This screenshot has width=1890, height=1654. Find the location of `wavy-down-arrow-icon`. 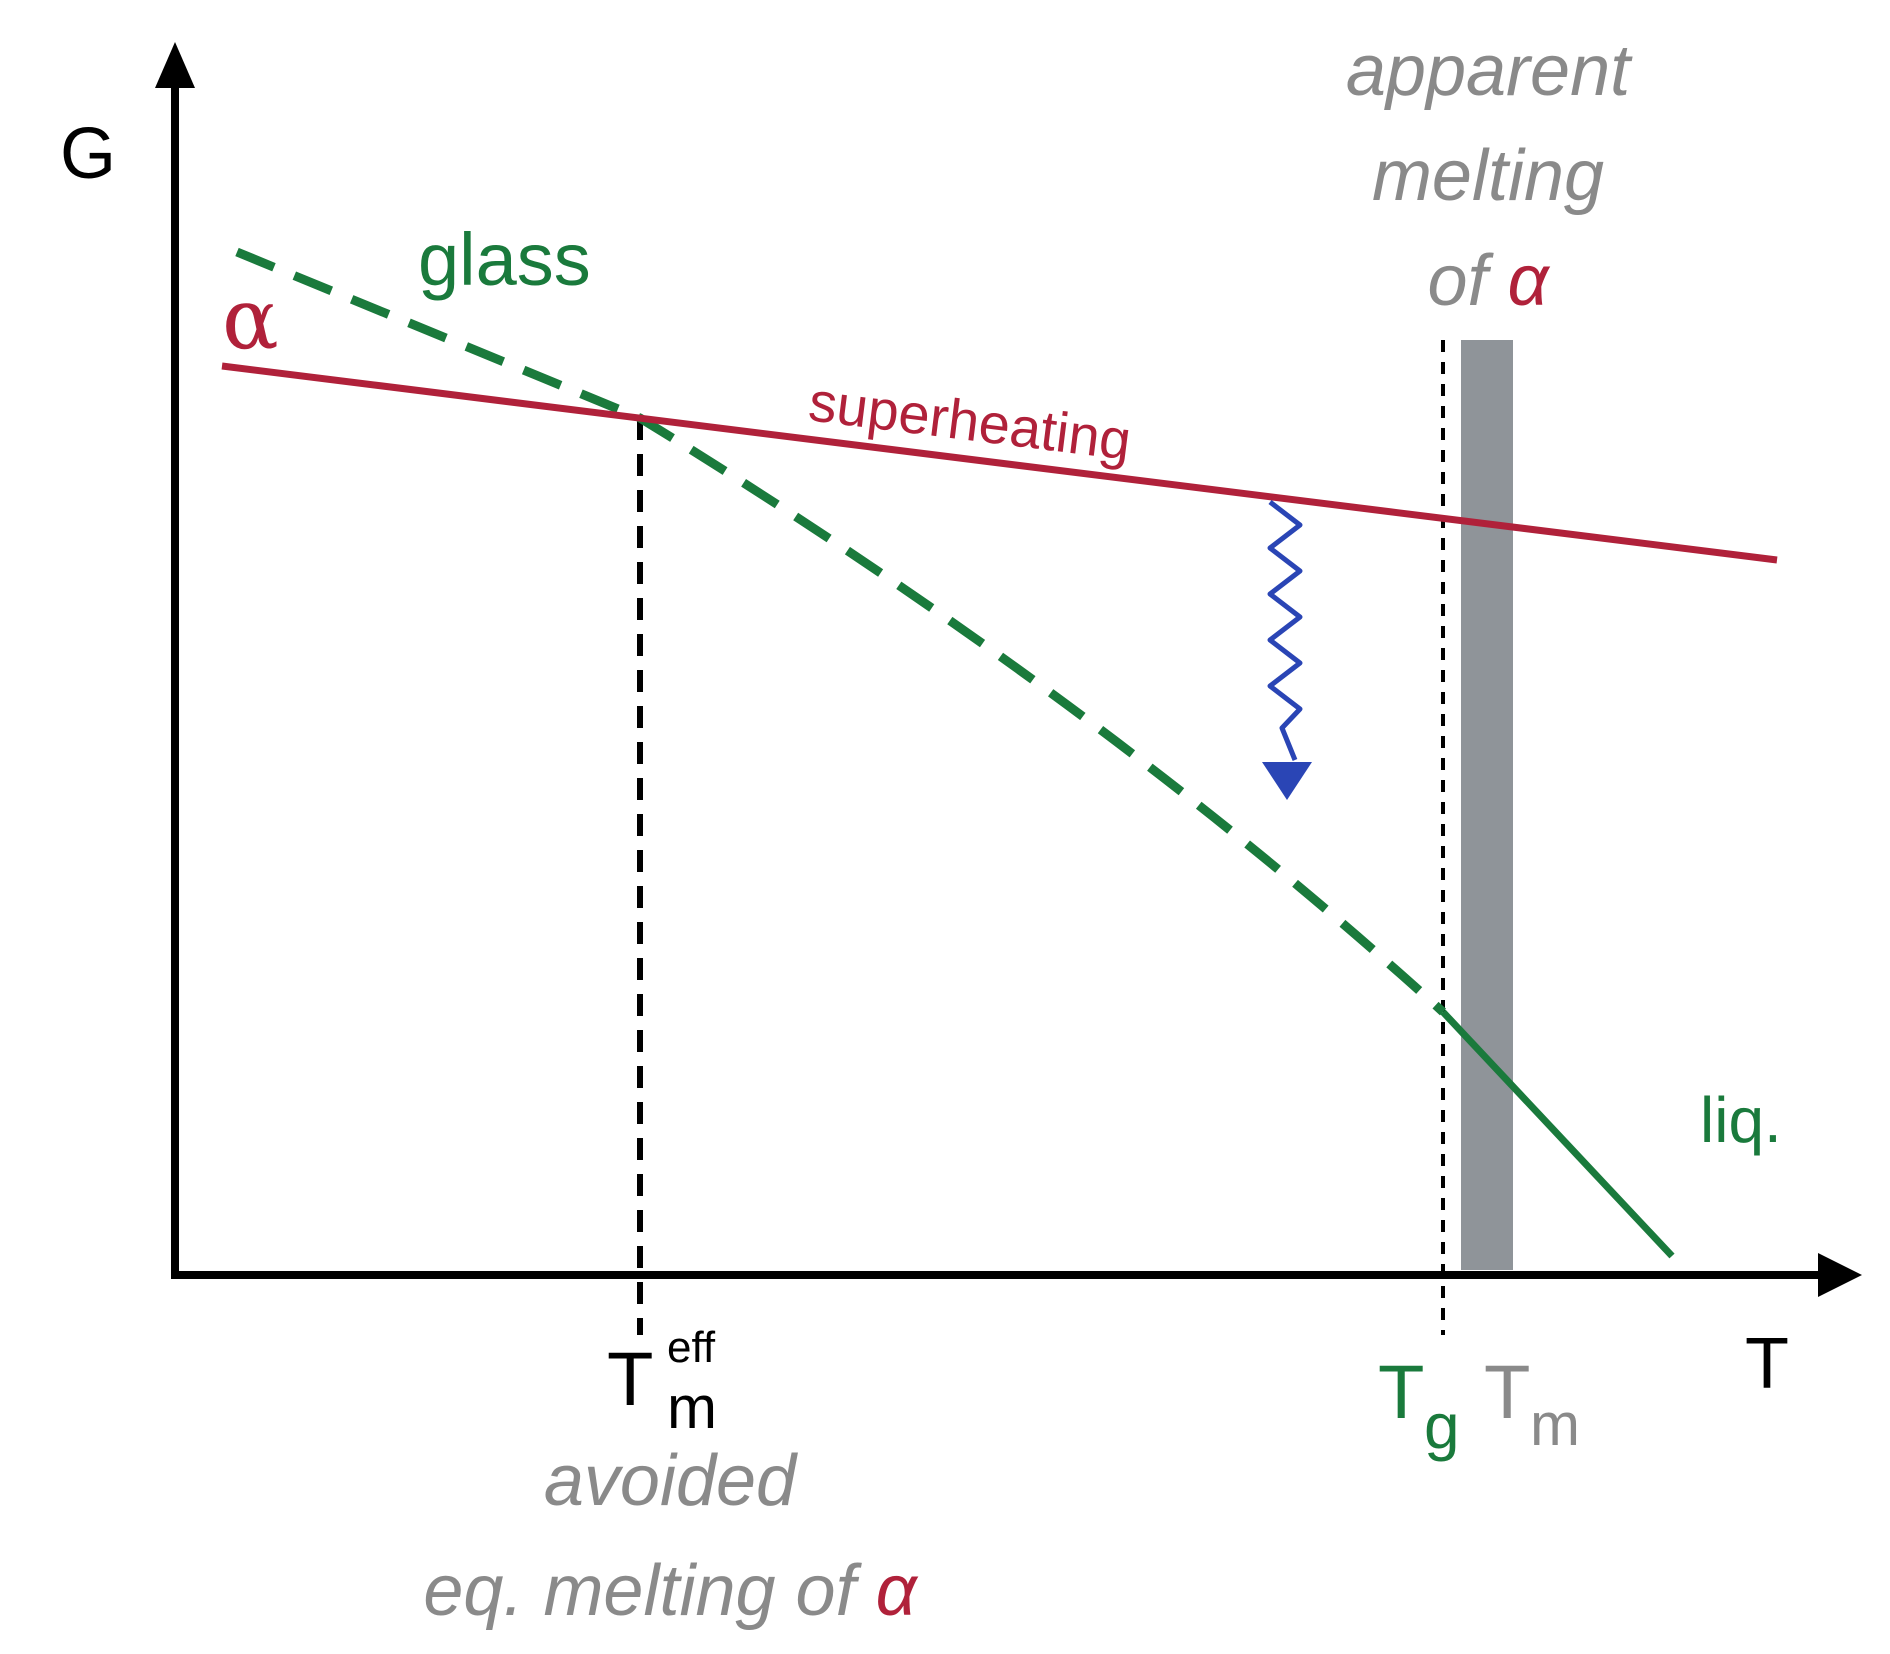

wavy-down-arrow-icon is located at coordinates (1287, 650).